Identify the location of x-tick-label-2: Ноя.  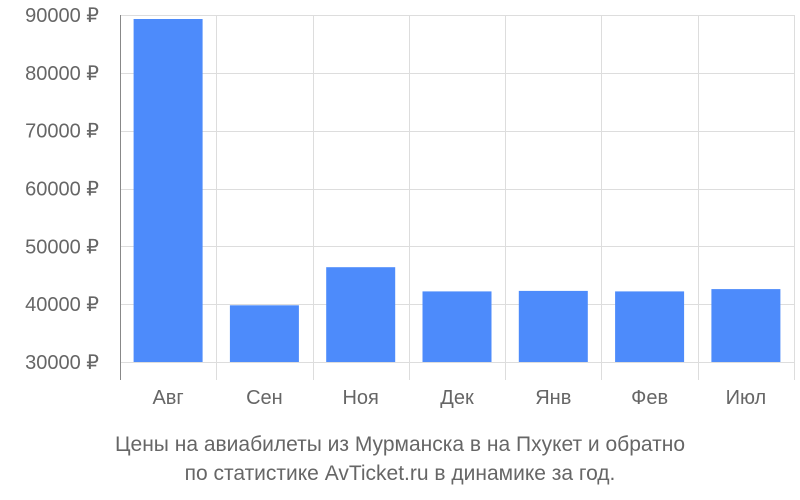
(360, 398).